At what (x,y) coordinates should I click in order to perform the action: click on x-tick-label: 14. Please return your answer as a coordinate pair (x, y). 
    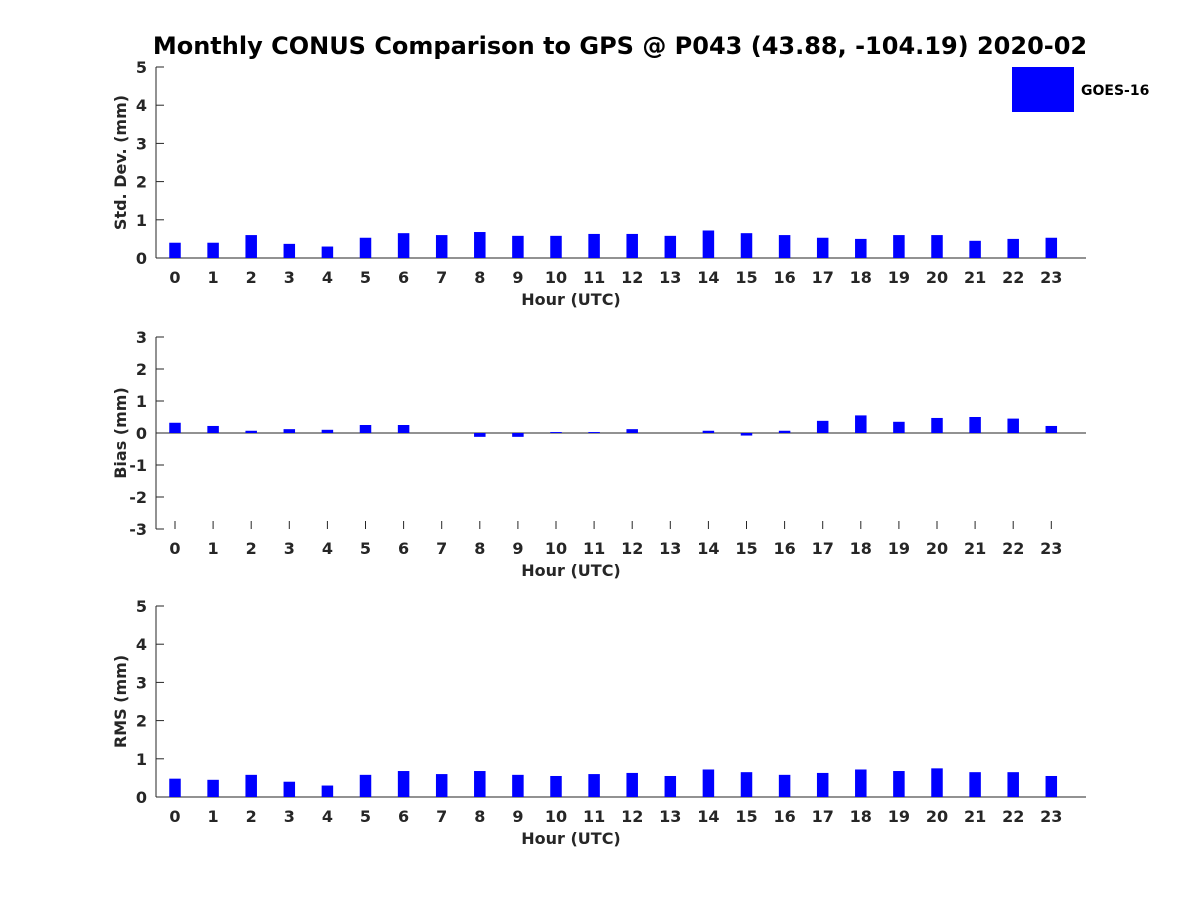
    Looking at the image, I should click on (708, 816).